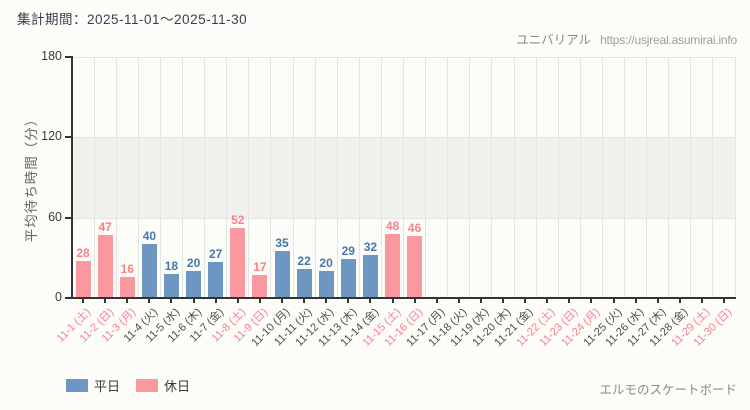 Image resolution: width=750 pixels, height=410 pixels. What do you see at coordinates (392, 225) in the screenshot?
I see `bar-value-label: 48` at bounding box center [392, 225].